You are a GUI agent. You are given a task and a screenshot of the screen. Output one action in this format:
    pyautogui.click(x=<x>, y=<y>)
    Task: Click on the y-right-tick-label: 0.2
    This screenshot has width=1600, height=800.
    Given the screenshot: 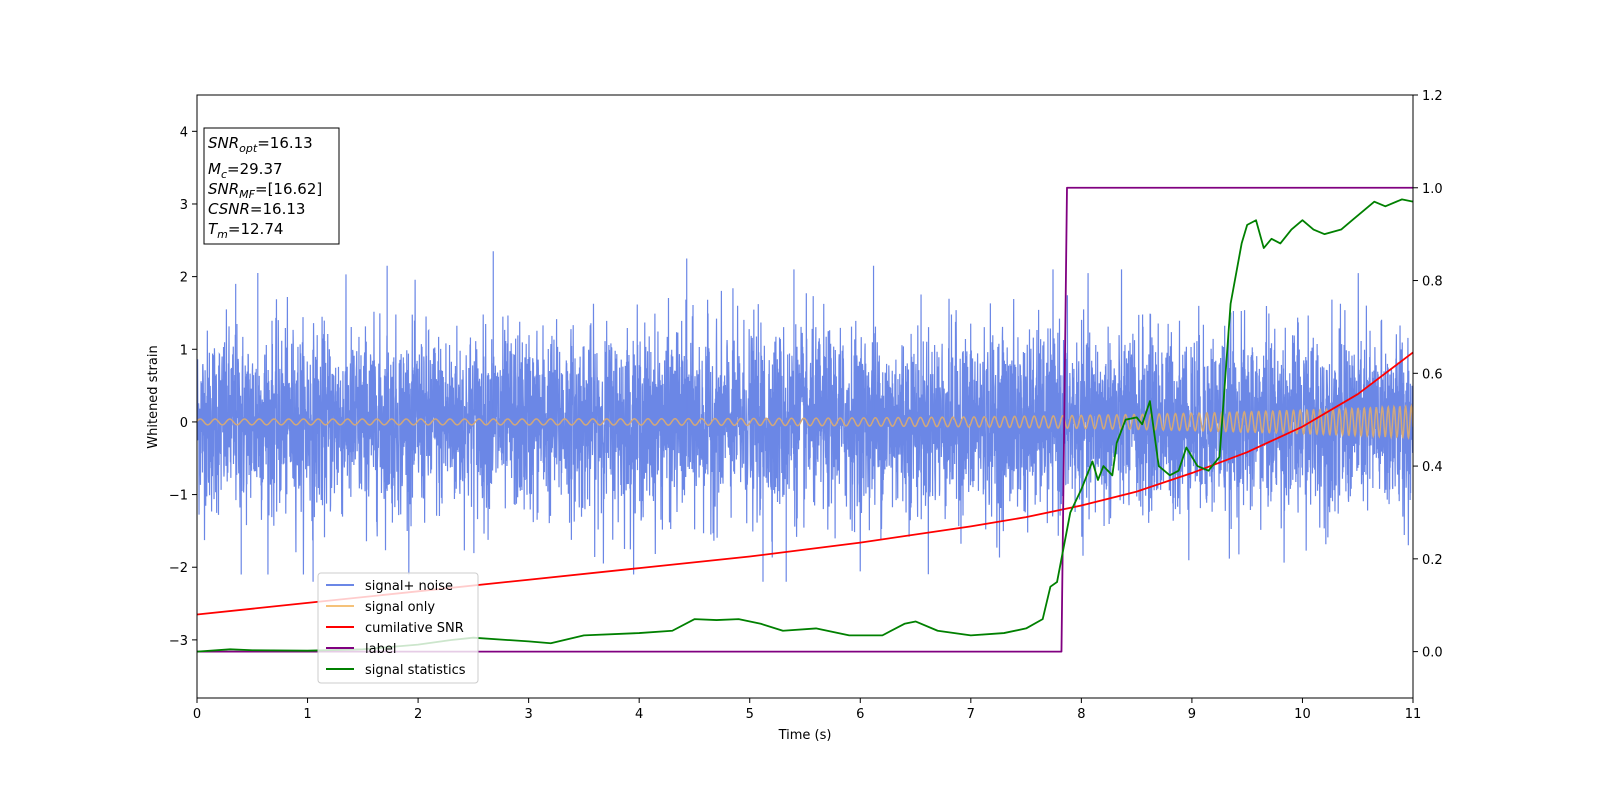 What is the action you would take?
    pyautogui.click(x=1432, y=560)
    